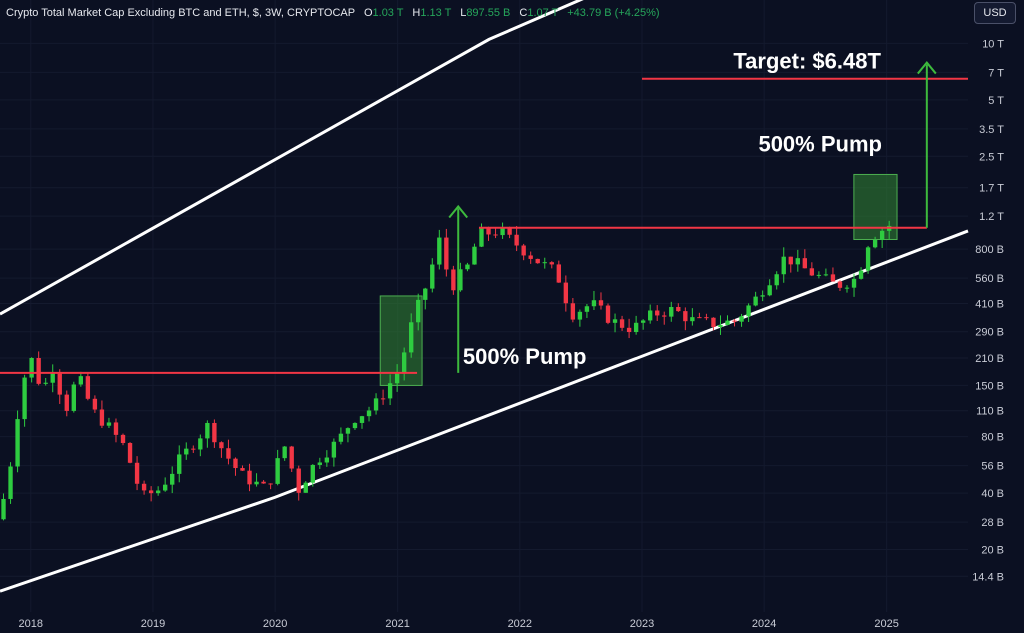  What do you see at coordinates (995, 13) in the screenshot?
I see `currency-button: USD` at bounding box center [995, 13].